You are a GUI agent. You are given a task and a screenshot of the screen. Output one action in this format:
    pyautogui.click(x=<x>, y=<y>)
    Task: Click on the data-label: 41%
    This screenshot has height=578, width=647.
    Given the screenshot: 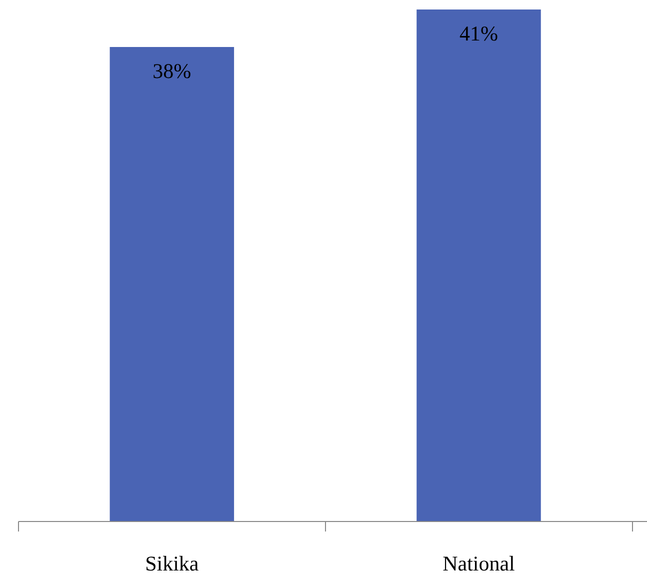 What is the action you would take?
    pyautogui.click(x=478, y=34)
    